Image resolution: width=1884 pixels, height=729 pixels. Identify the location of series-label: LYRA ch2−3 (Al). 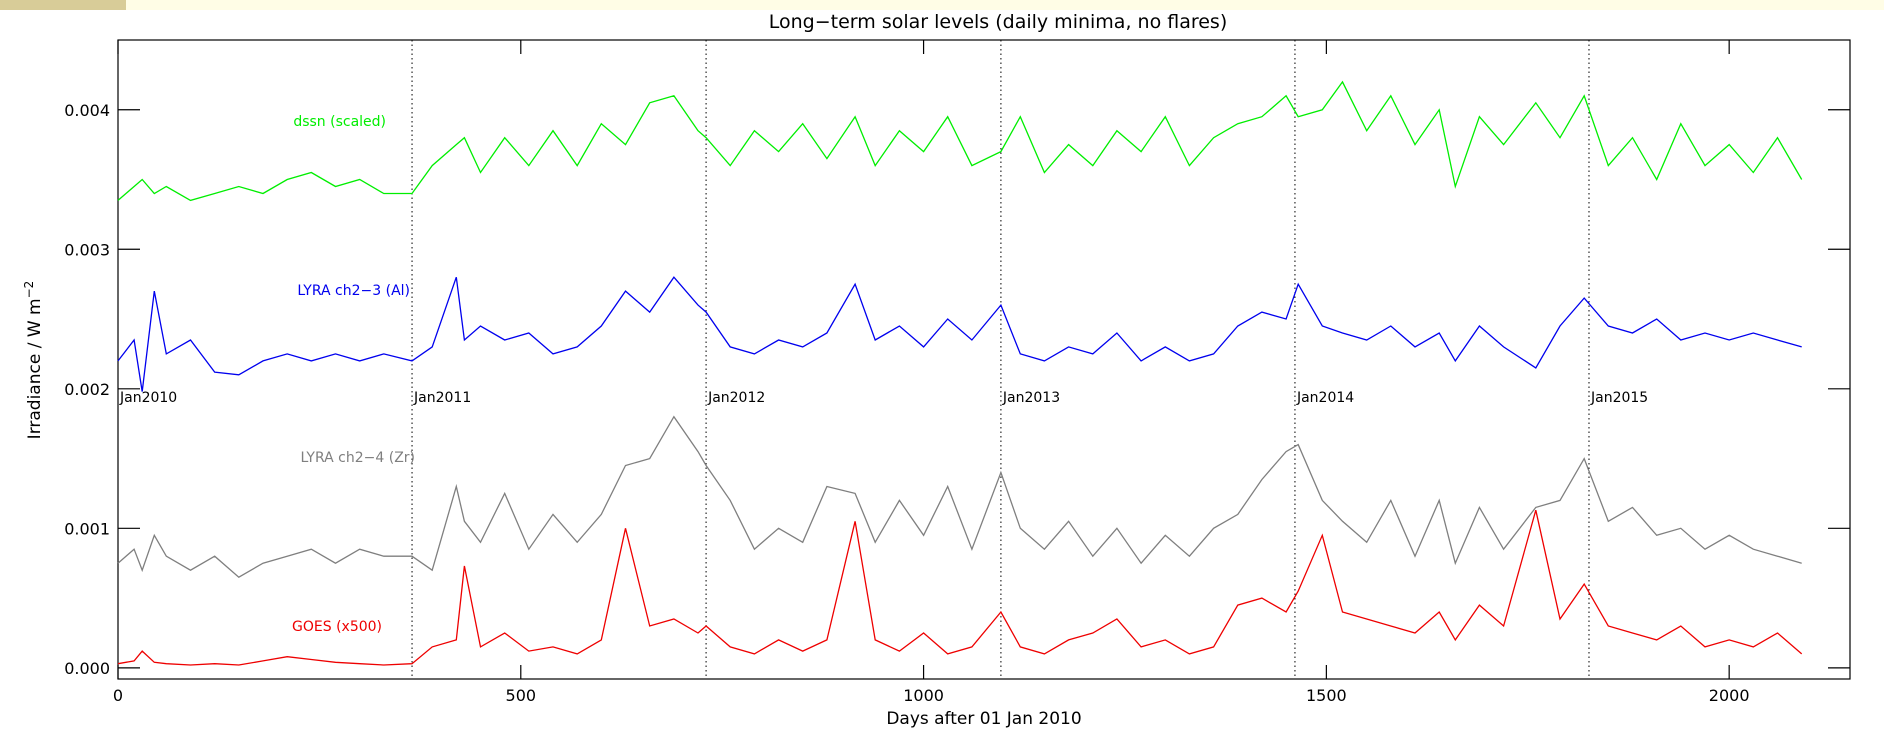
(353, 291).